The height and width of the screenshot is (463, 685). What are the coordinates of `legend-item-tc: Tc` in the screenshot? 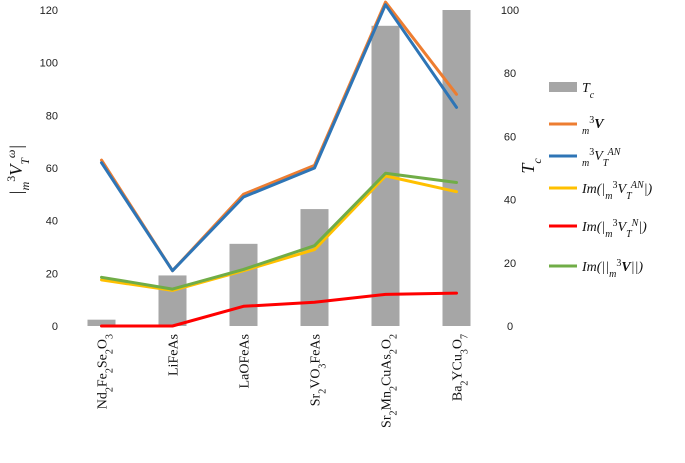 It's located at (572, 91).